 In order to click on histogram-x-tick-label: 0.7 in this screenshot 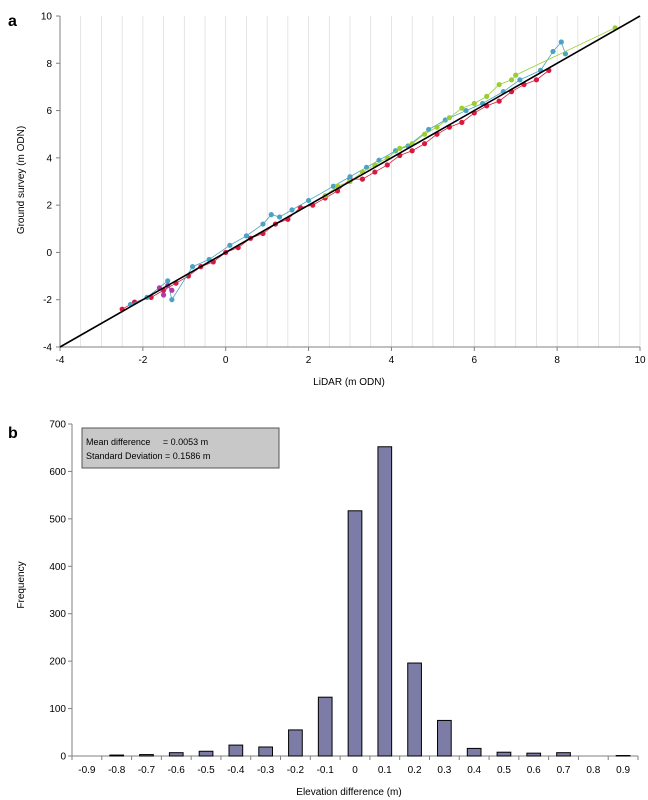, I will do `click(564, 770)`.